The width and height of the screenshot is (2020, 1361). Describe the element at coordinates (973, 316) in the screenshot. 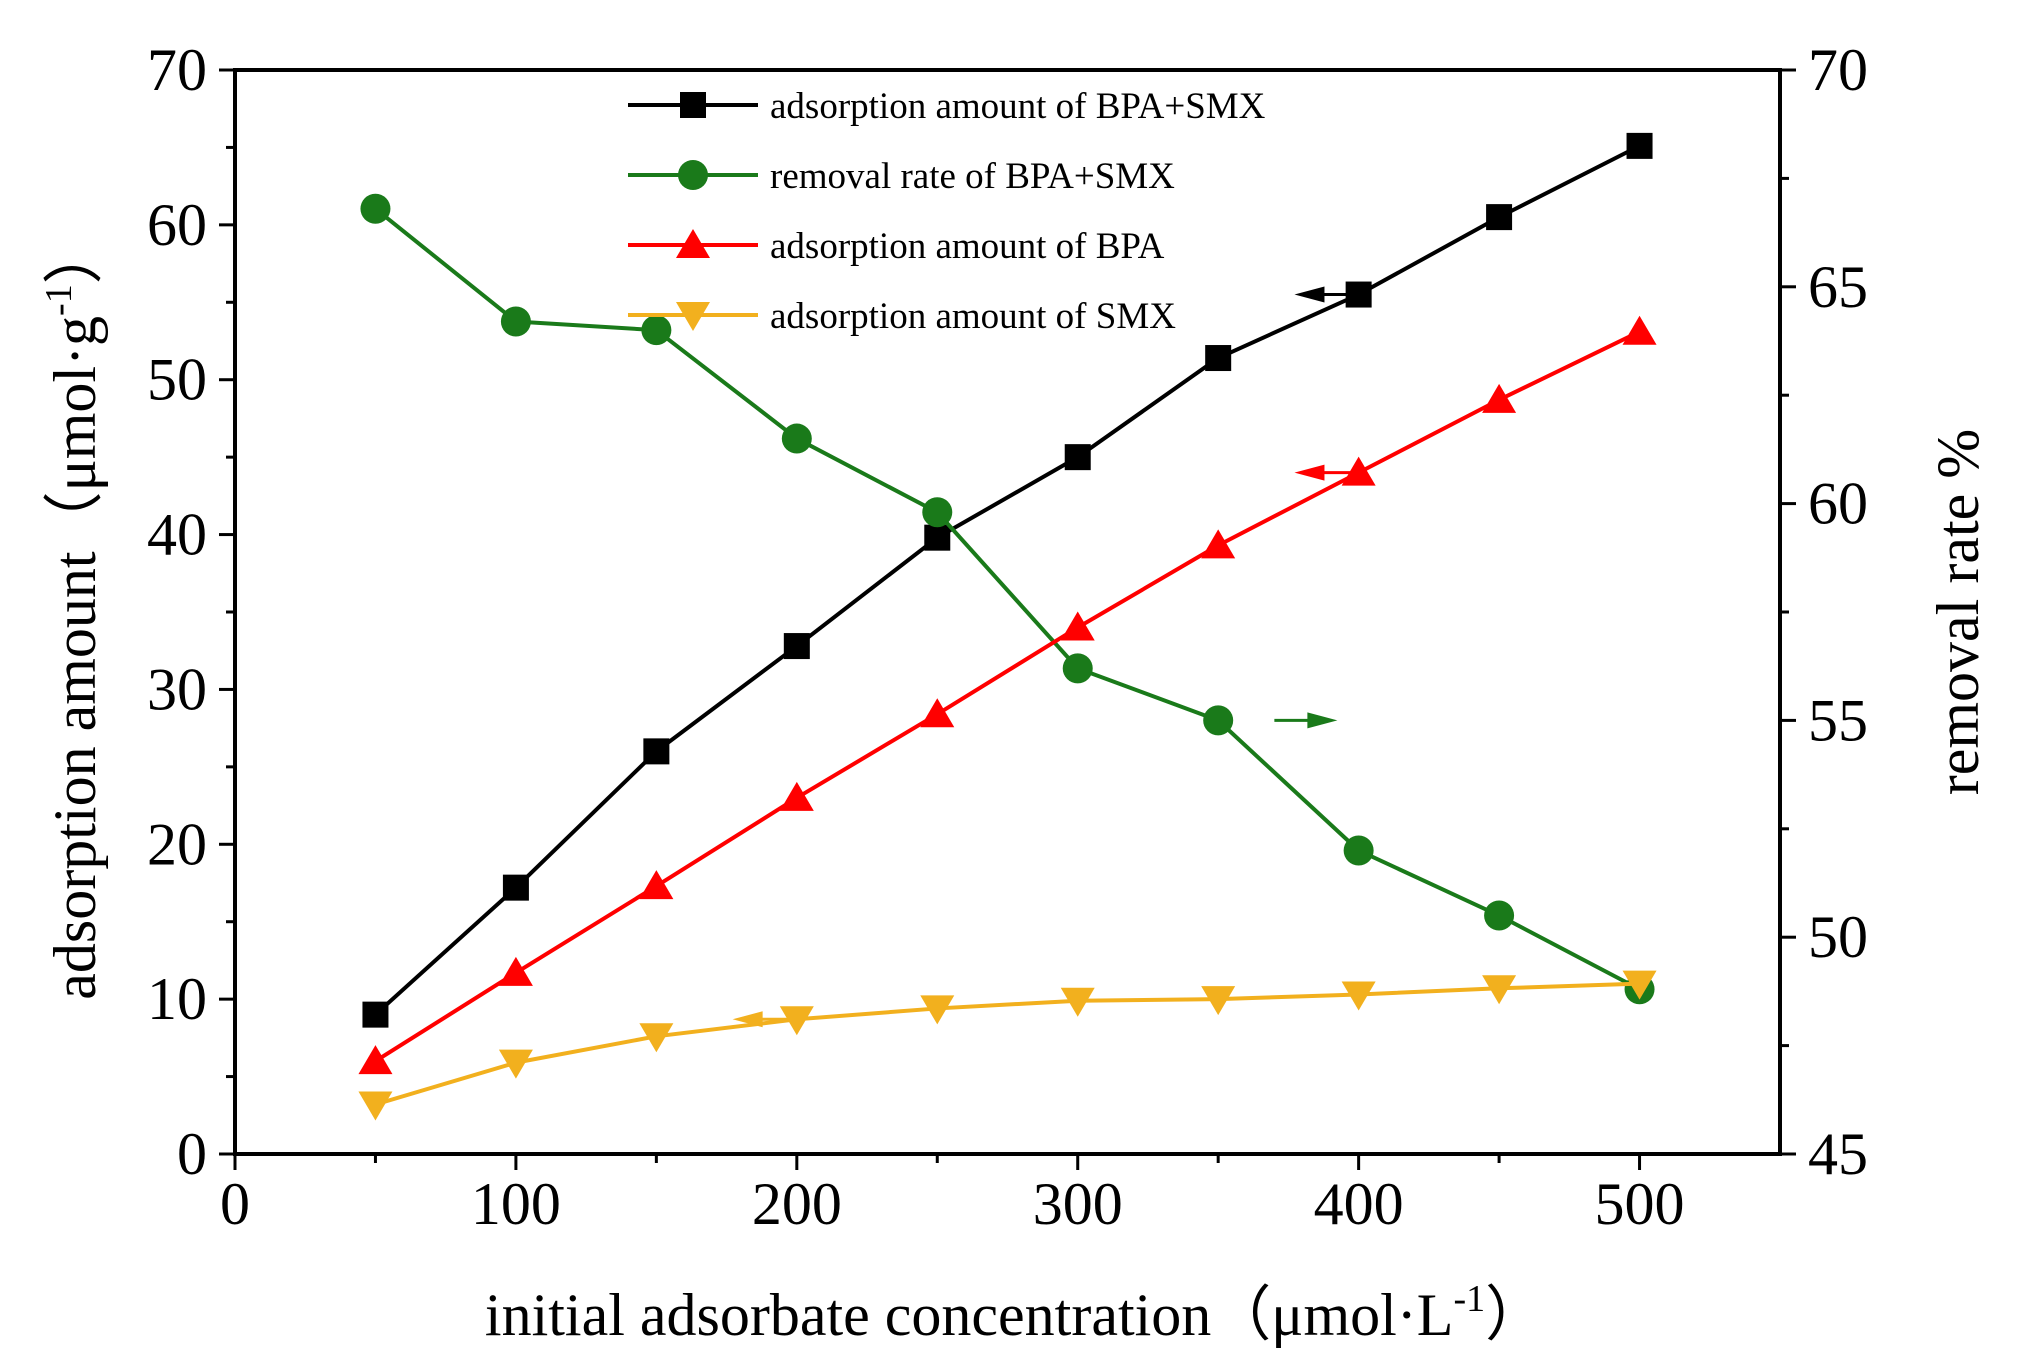

I see `legend-label: adsorption amount of SMX` at that location.